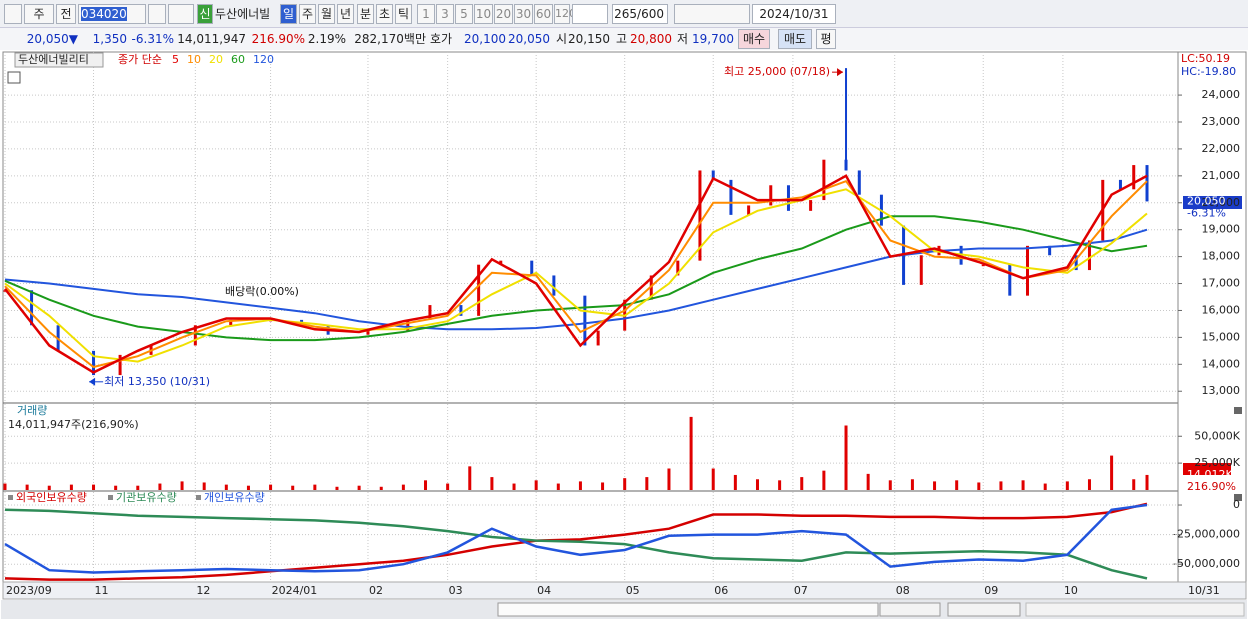 This screenshot has height=621, width=1248. I want to click on x-tick-label: 2024/01, so click(295, 590).